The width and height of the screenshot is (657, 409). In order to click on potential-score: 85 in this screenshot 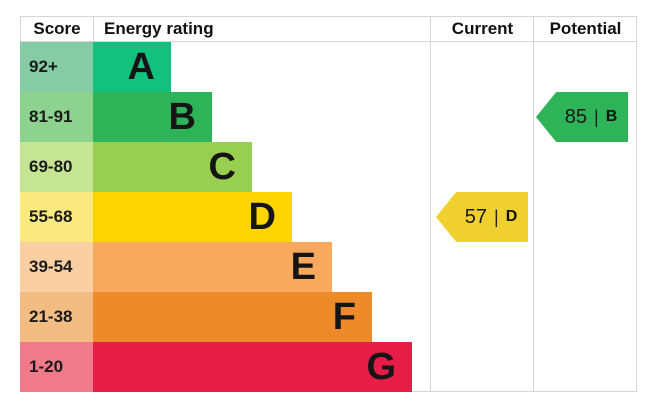, I will do `click(575, 116)`.